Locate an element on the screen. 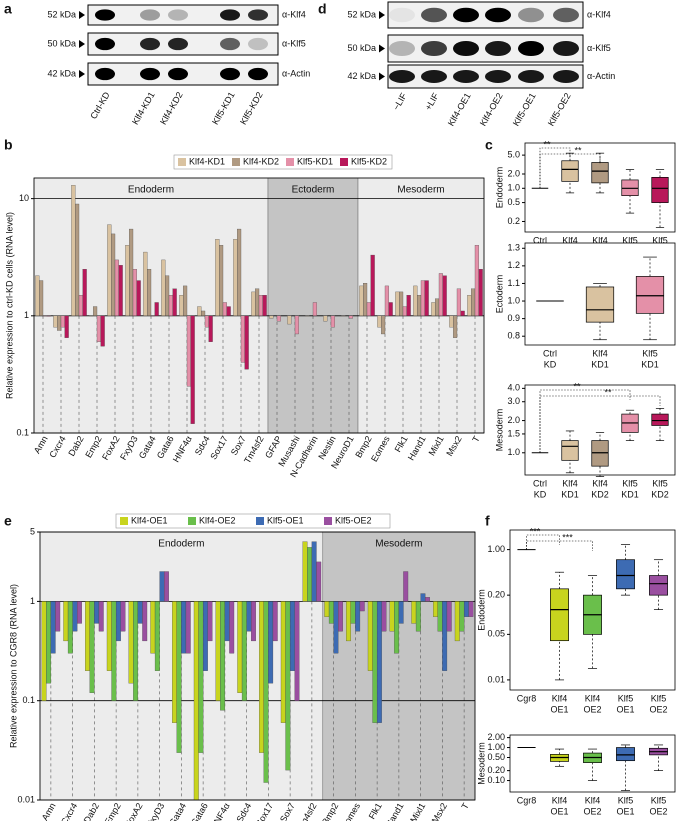 This screenshot has width=685, height=821. x-tick-label: Msx2 is located at coordinates (453, 446).